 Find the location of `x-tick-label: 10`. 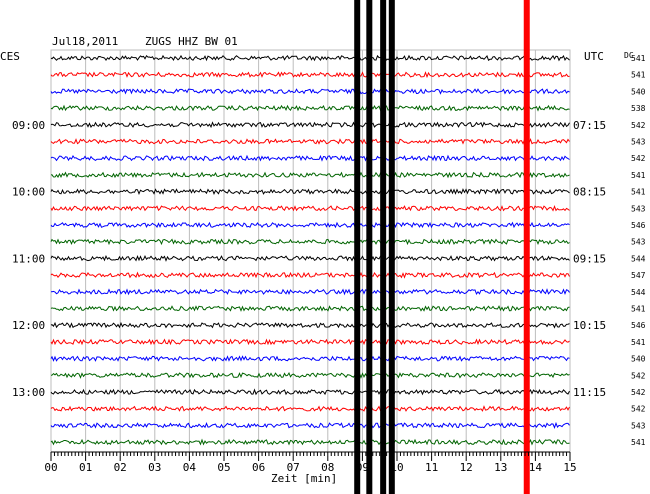

x-tick-label: 10 is located at coordinates (396, 467).